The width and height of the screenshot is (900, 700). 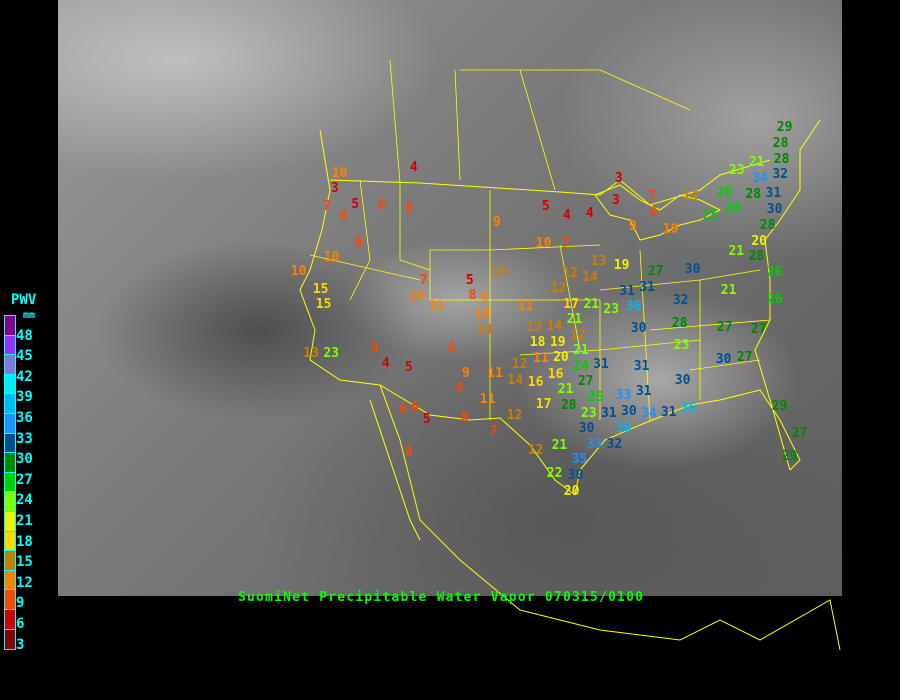 I want to click on station-pwv-value: 19, so click(x=621, y=265).